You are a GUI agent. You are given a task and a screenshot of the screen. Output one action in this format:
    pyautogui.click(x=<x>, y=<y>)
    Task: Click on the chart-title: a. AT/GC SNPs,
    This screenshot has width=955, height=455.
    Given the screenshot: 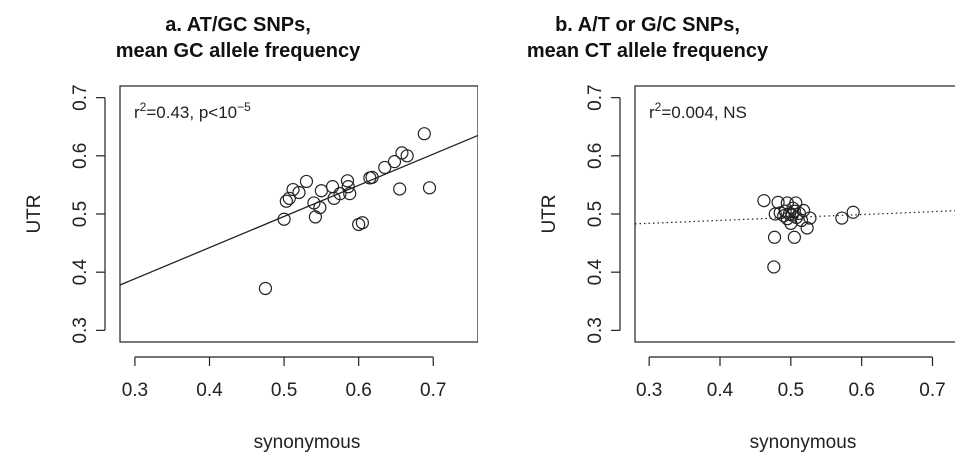 What is the action you would take?
    pyautogui.click(x=238, y=25)
    